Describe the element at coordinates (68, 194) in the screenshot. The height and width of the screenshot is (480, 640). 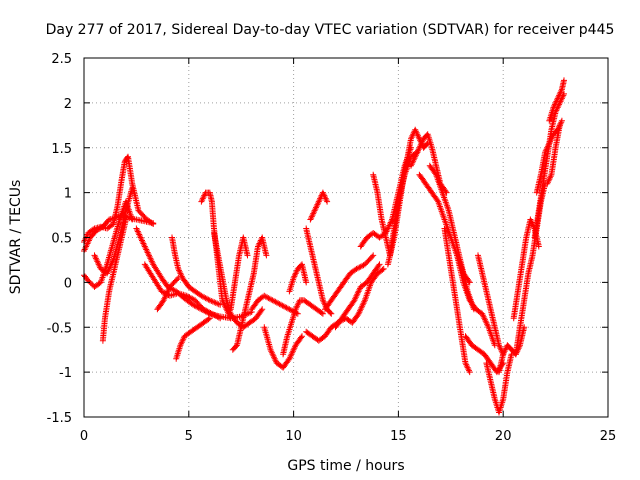
I see `y-tick-label: 1` at that location.